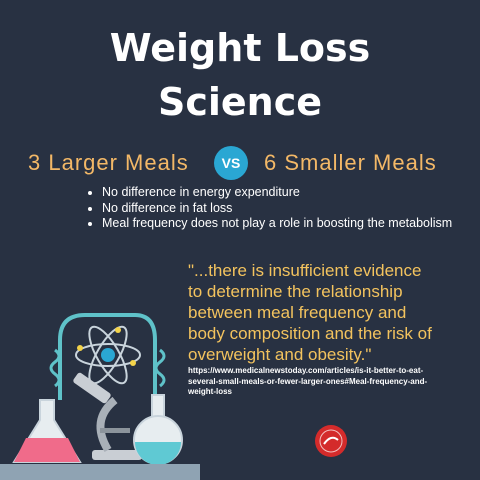 This screenshot has height=480, width=480. I want to click on comparison-left: 3 Larger Meals, so click(108, 162).